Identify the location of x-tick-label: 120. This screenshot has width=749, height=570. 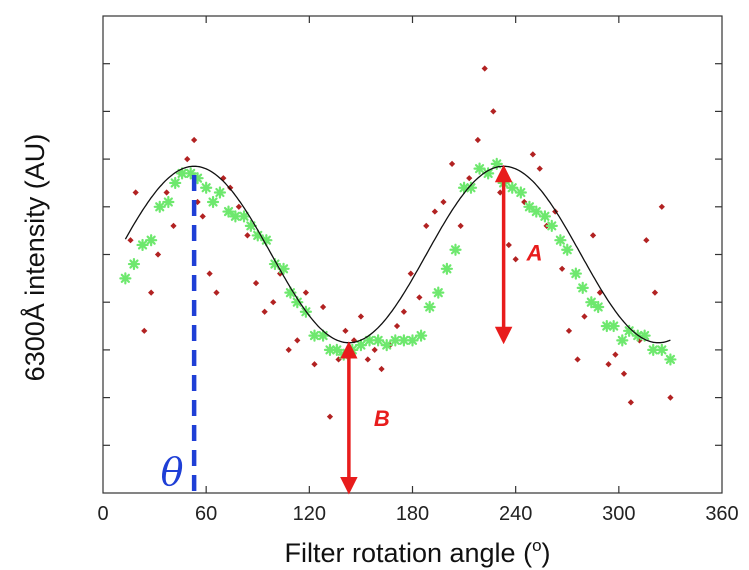
(309, 514).